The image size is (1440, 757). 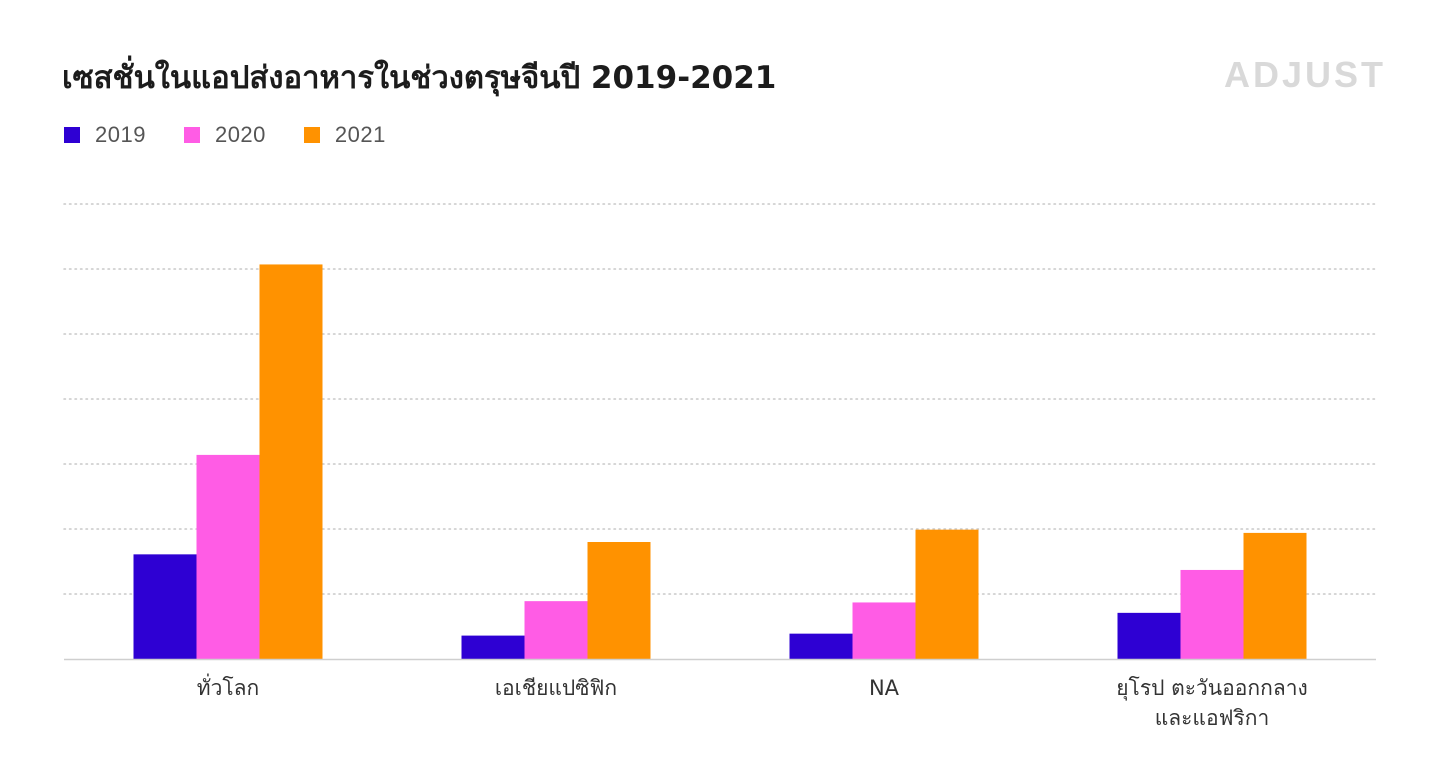 I want to click on legend-label-2020: 2020, so click(x=240, y=134).